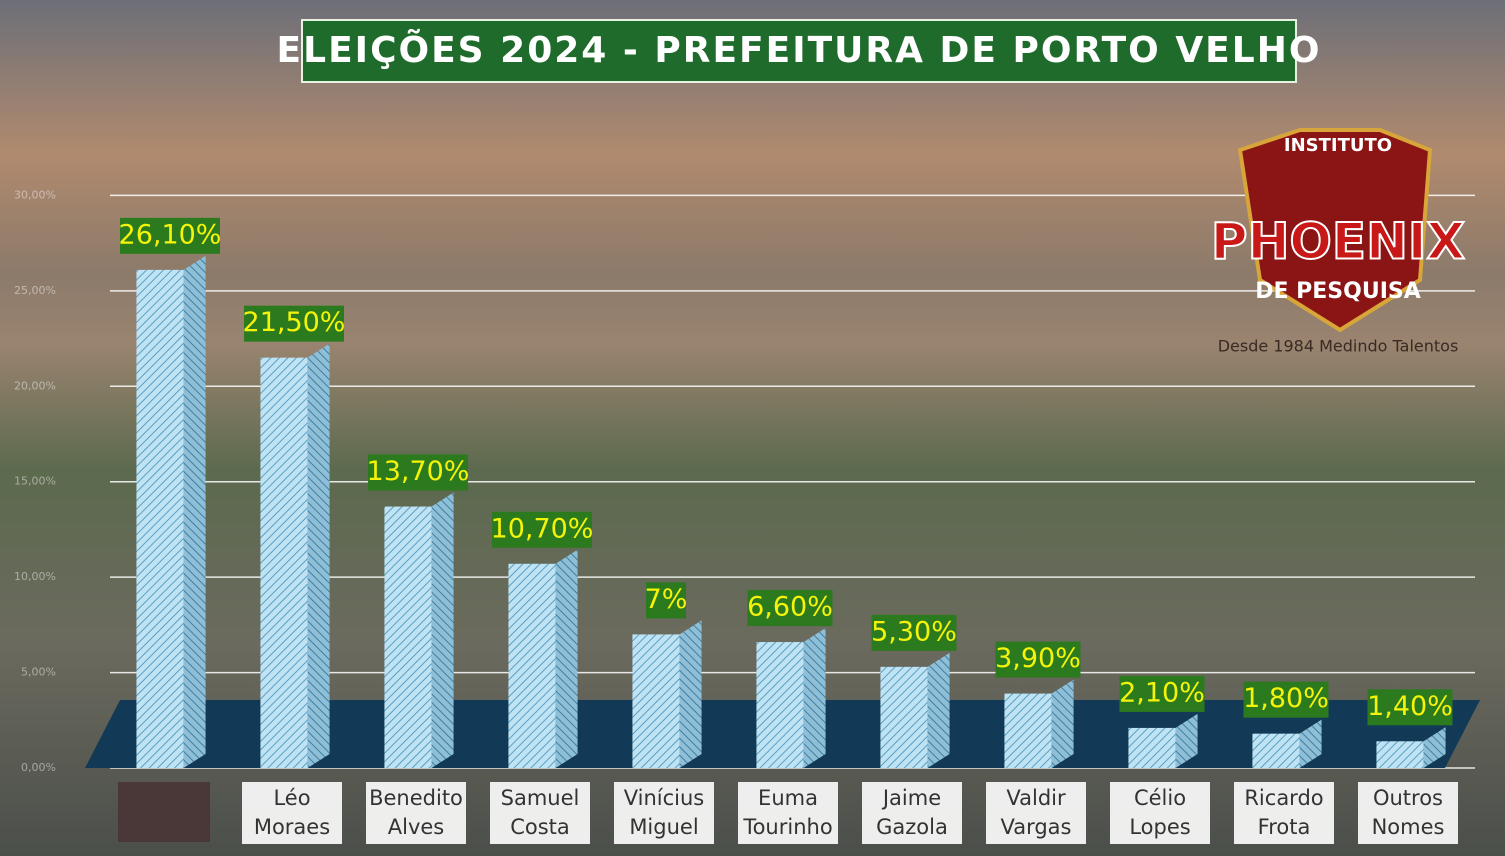 Image resolution: width=1505 pixels, height=856 pixels. Describe the element at coordinates (292, 813) in the screenshot. I see `x-tick-label: Léo Moraes` at that location.